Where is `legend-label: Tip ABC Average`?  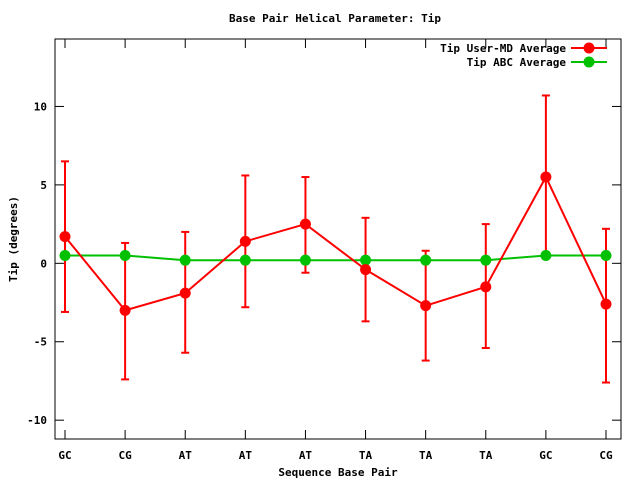
legend-label: Tip ABC Average is located at coordinates (517, 62).